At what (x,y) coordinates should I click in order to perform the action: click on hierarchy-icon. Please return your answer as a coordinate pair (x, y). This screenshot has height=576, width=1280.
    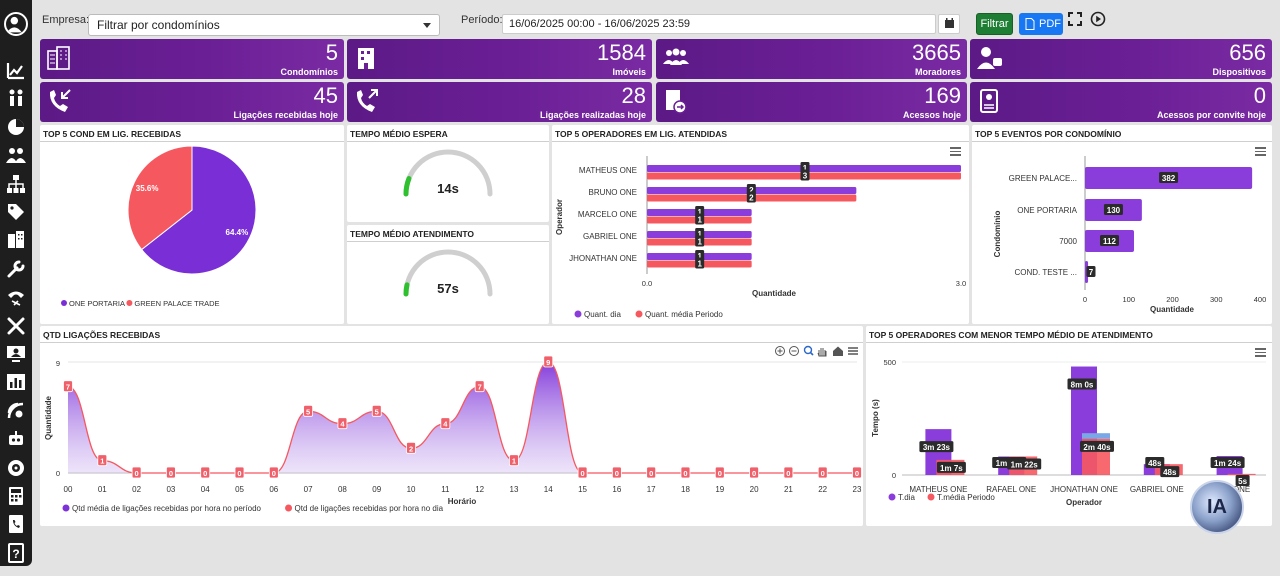
    Looking at the image, I should click on (16, 184).